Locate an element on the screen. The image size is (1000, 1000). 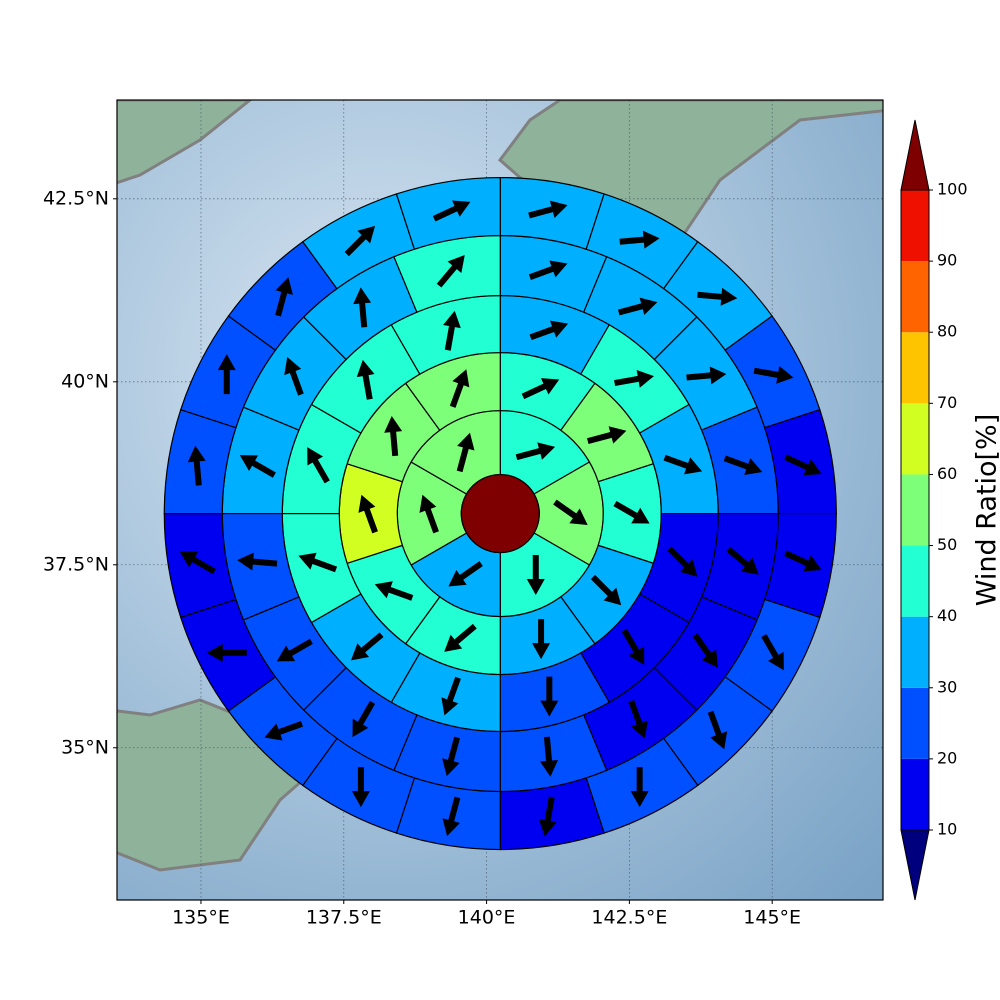
colorbar-tick-label: 60 is located at coordinates (947, 473).